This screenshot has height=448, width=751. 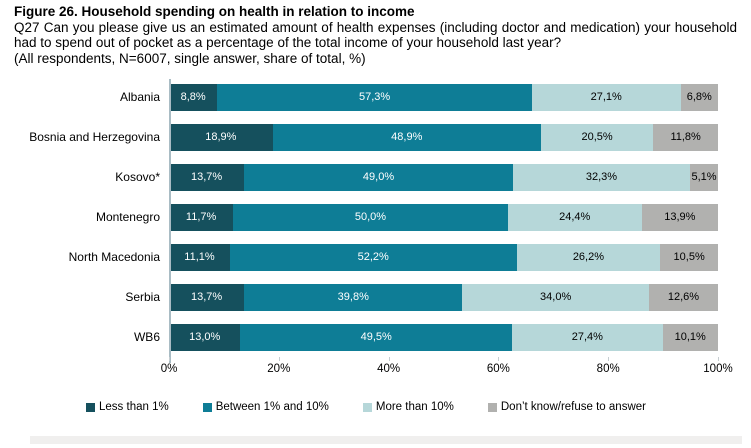 What do you see at coordinates (134, 407) in the screenshot?
I see `legend-label: Less than 1%` at bounding box center [134, 407].